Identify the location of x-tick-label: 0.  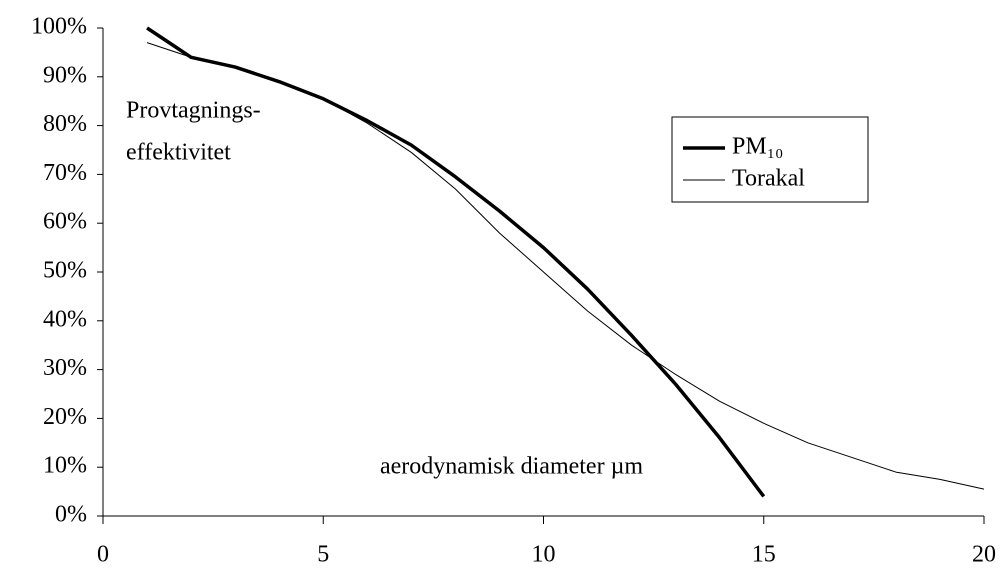
(103, 555).